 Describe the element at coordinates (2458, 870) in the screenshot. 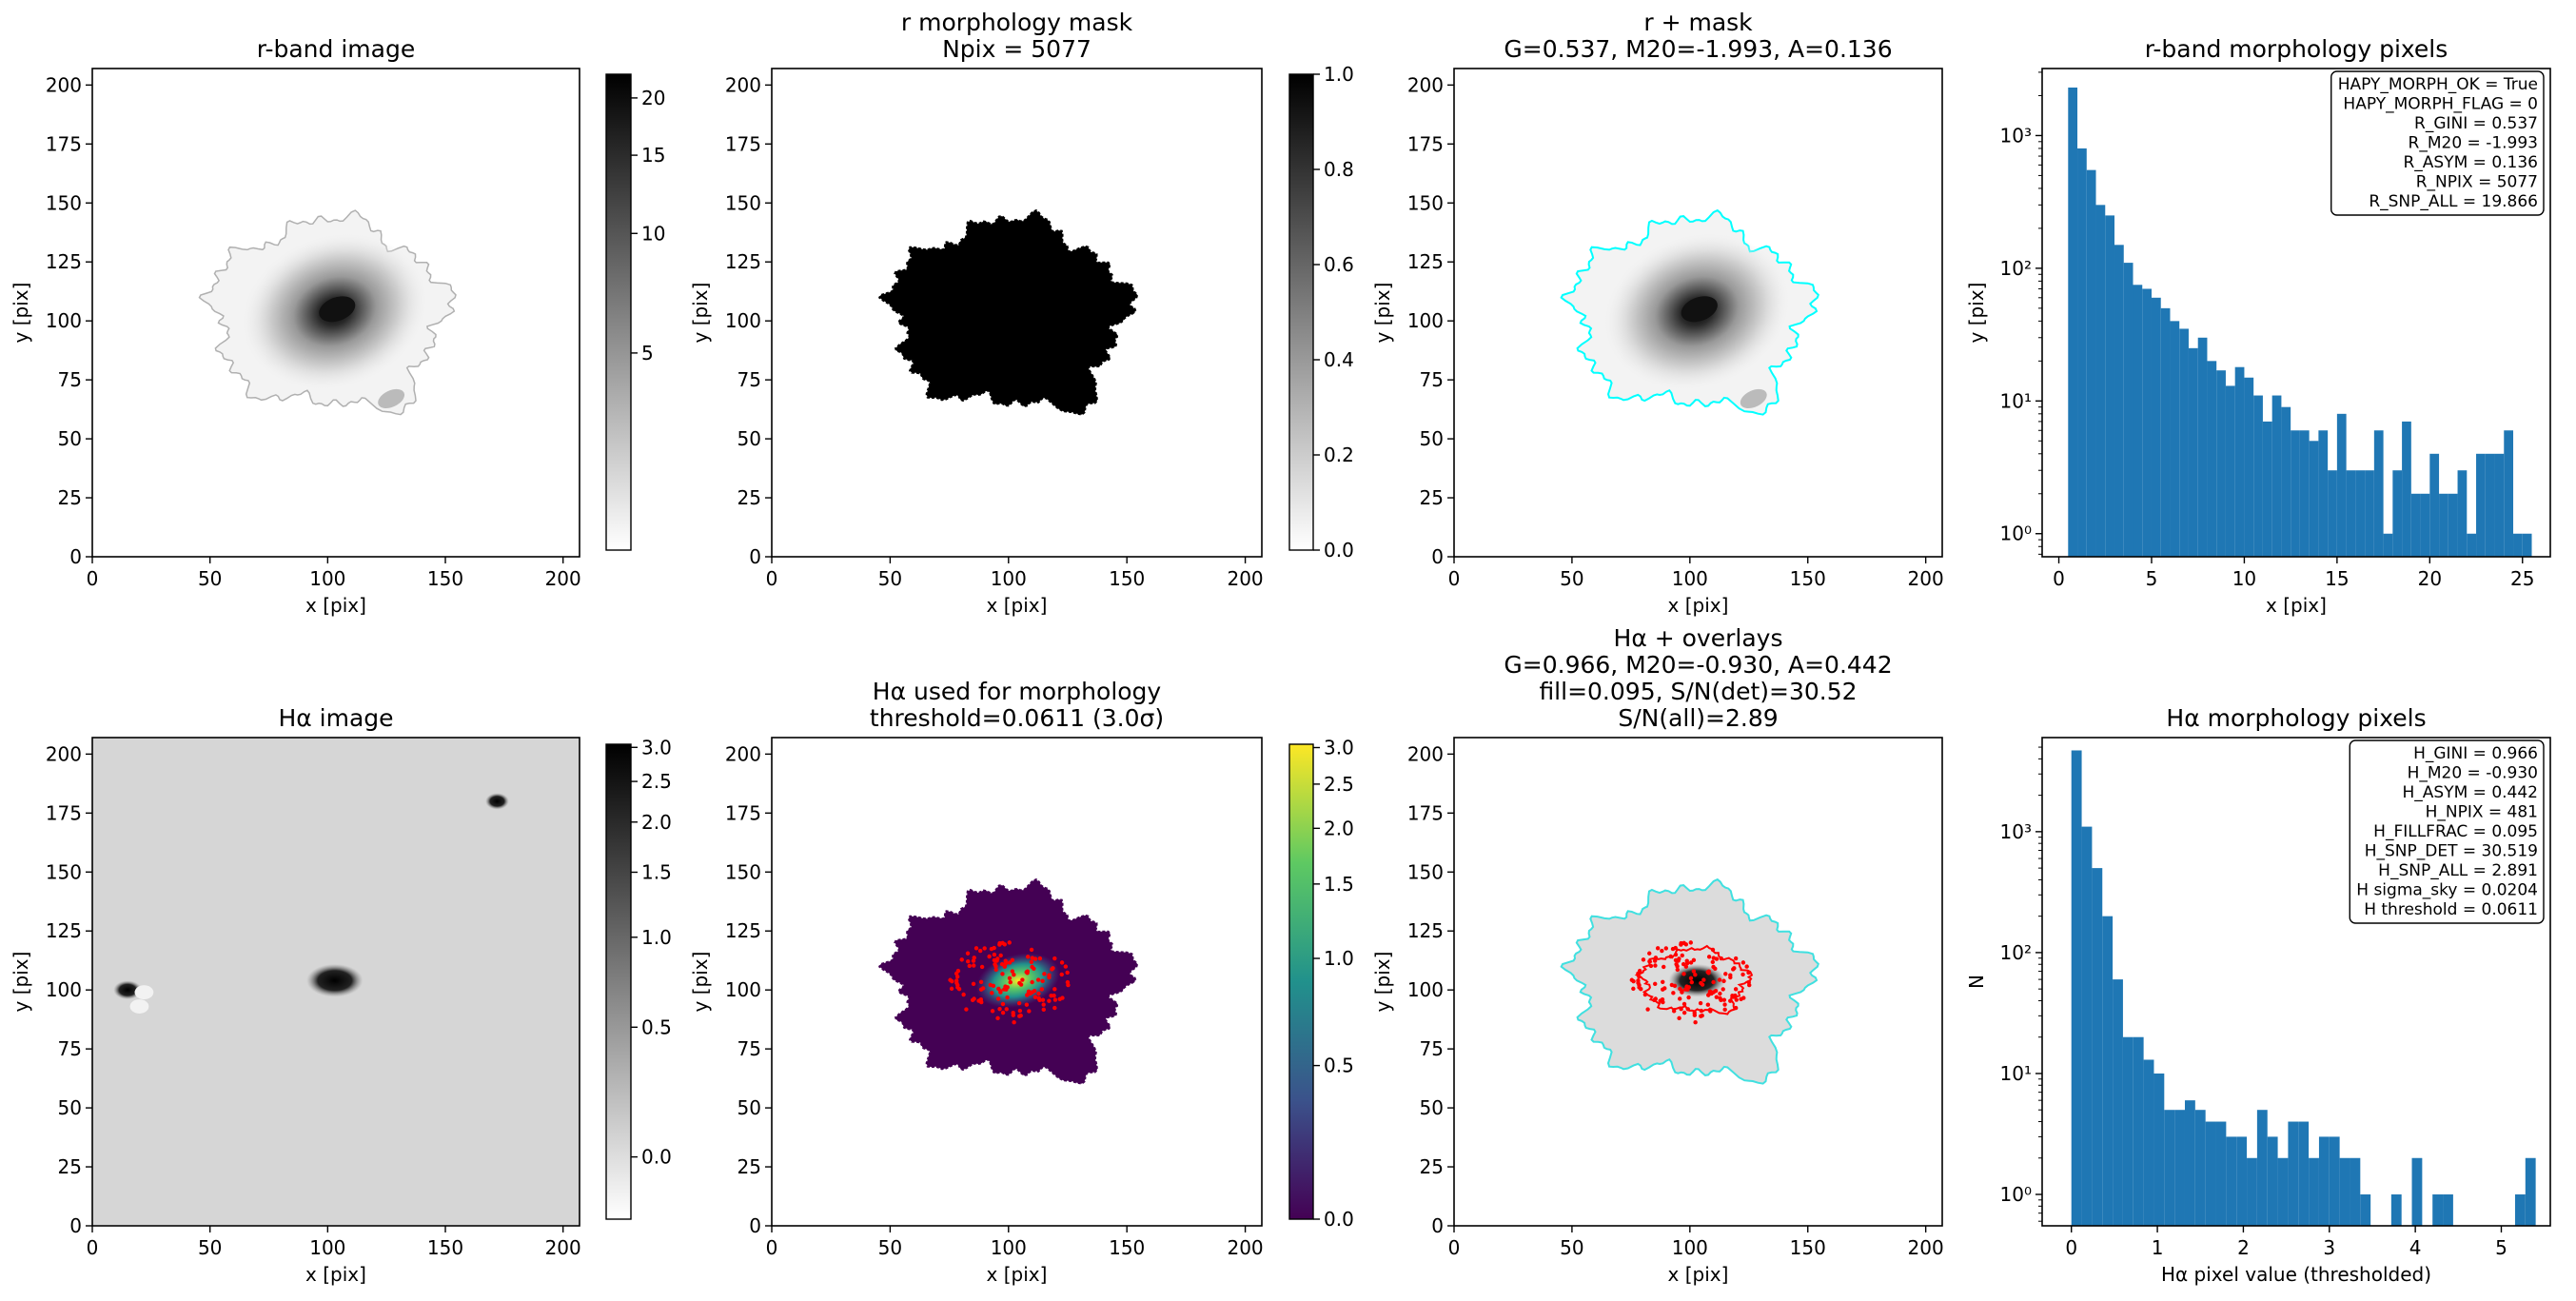

I see `annotation: H_SNP_ALL = 2.891` at that location.